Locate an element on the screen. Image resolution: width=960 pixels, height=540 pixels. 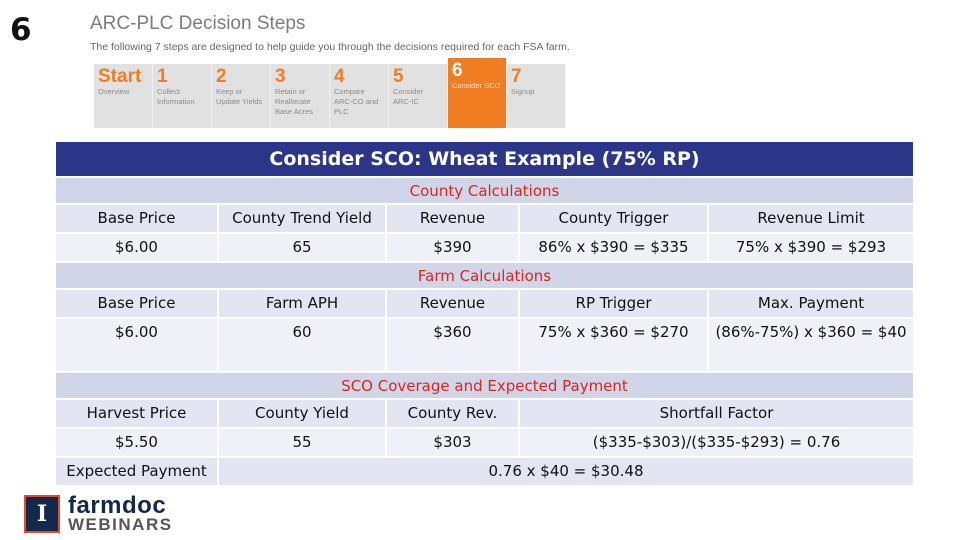
step-4: 4 Compare ARC-CO and PLC is located at coordinates (359, 96).